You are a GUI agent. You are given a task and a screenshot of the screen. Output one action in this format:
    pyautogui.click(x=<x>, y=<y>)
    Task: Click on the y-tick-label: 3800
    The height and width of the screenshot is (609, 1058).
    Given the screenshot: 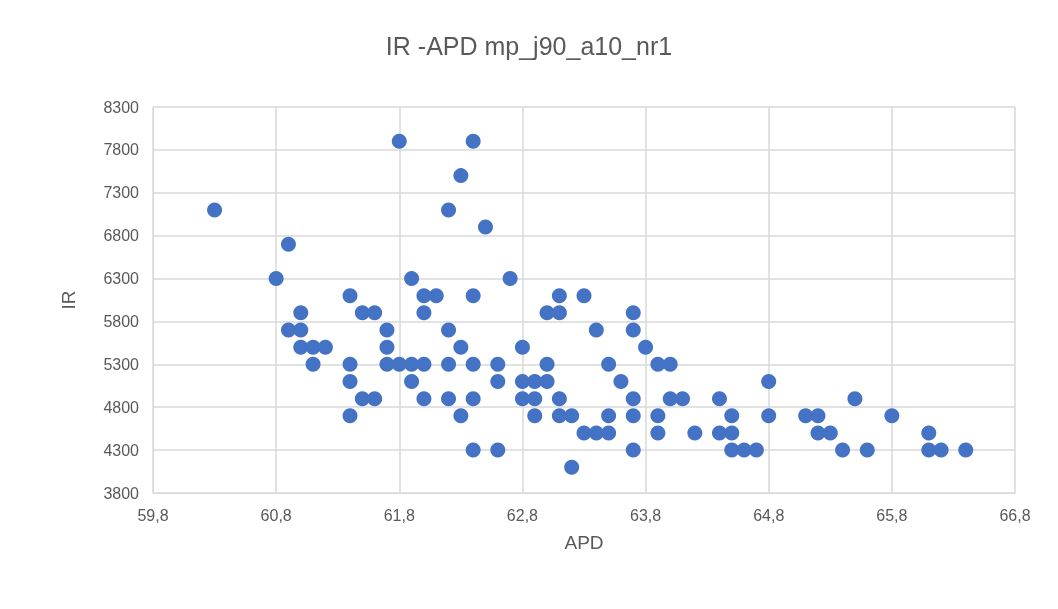 What is the action you would take?
    pyautogui.click(x=121, y=493)
    